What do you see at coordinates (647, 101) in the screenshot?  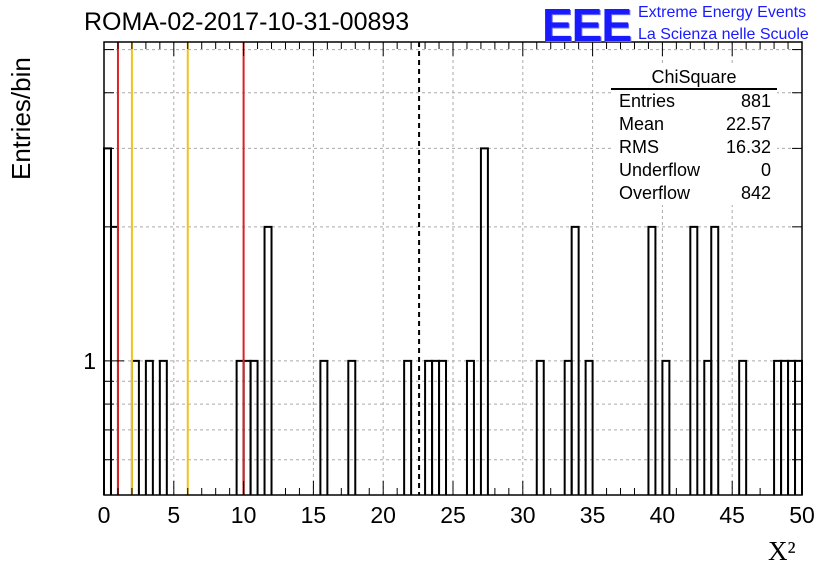 I see `stats-label: Entries` at bounding box center [647, 101].